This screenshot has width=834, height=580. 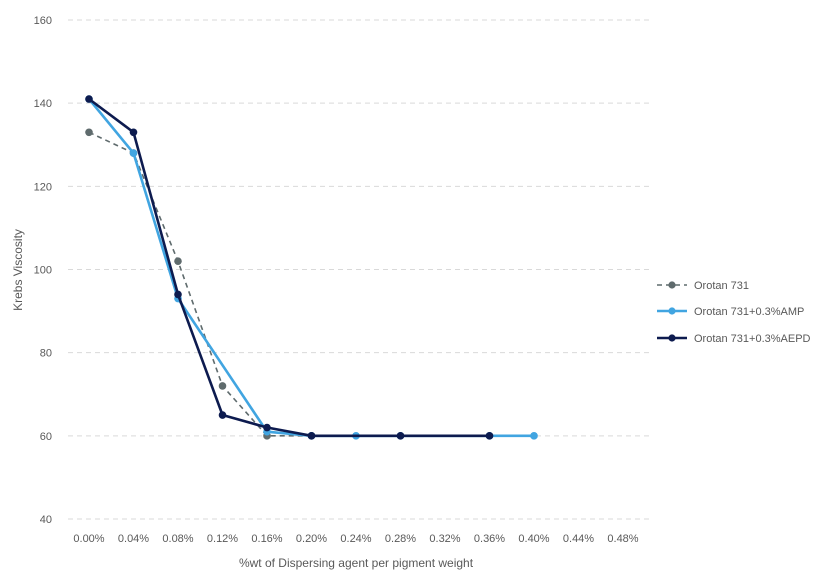 I want to click on legend-item: Orotan 731+0.3%AEPD, so click(x=734, y=339).